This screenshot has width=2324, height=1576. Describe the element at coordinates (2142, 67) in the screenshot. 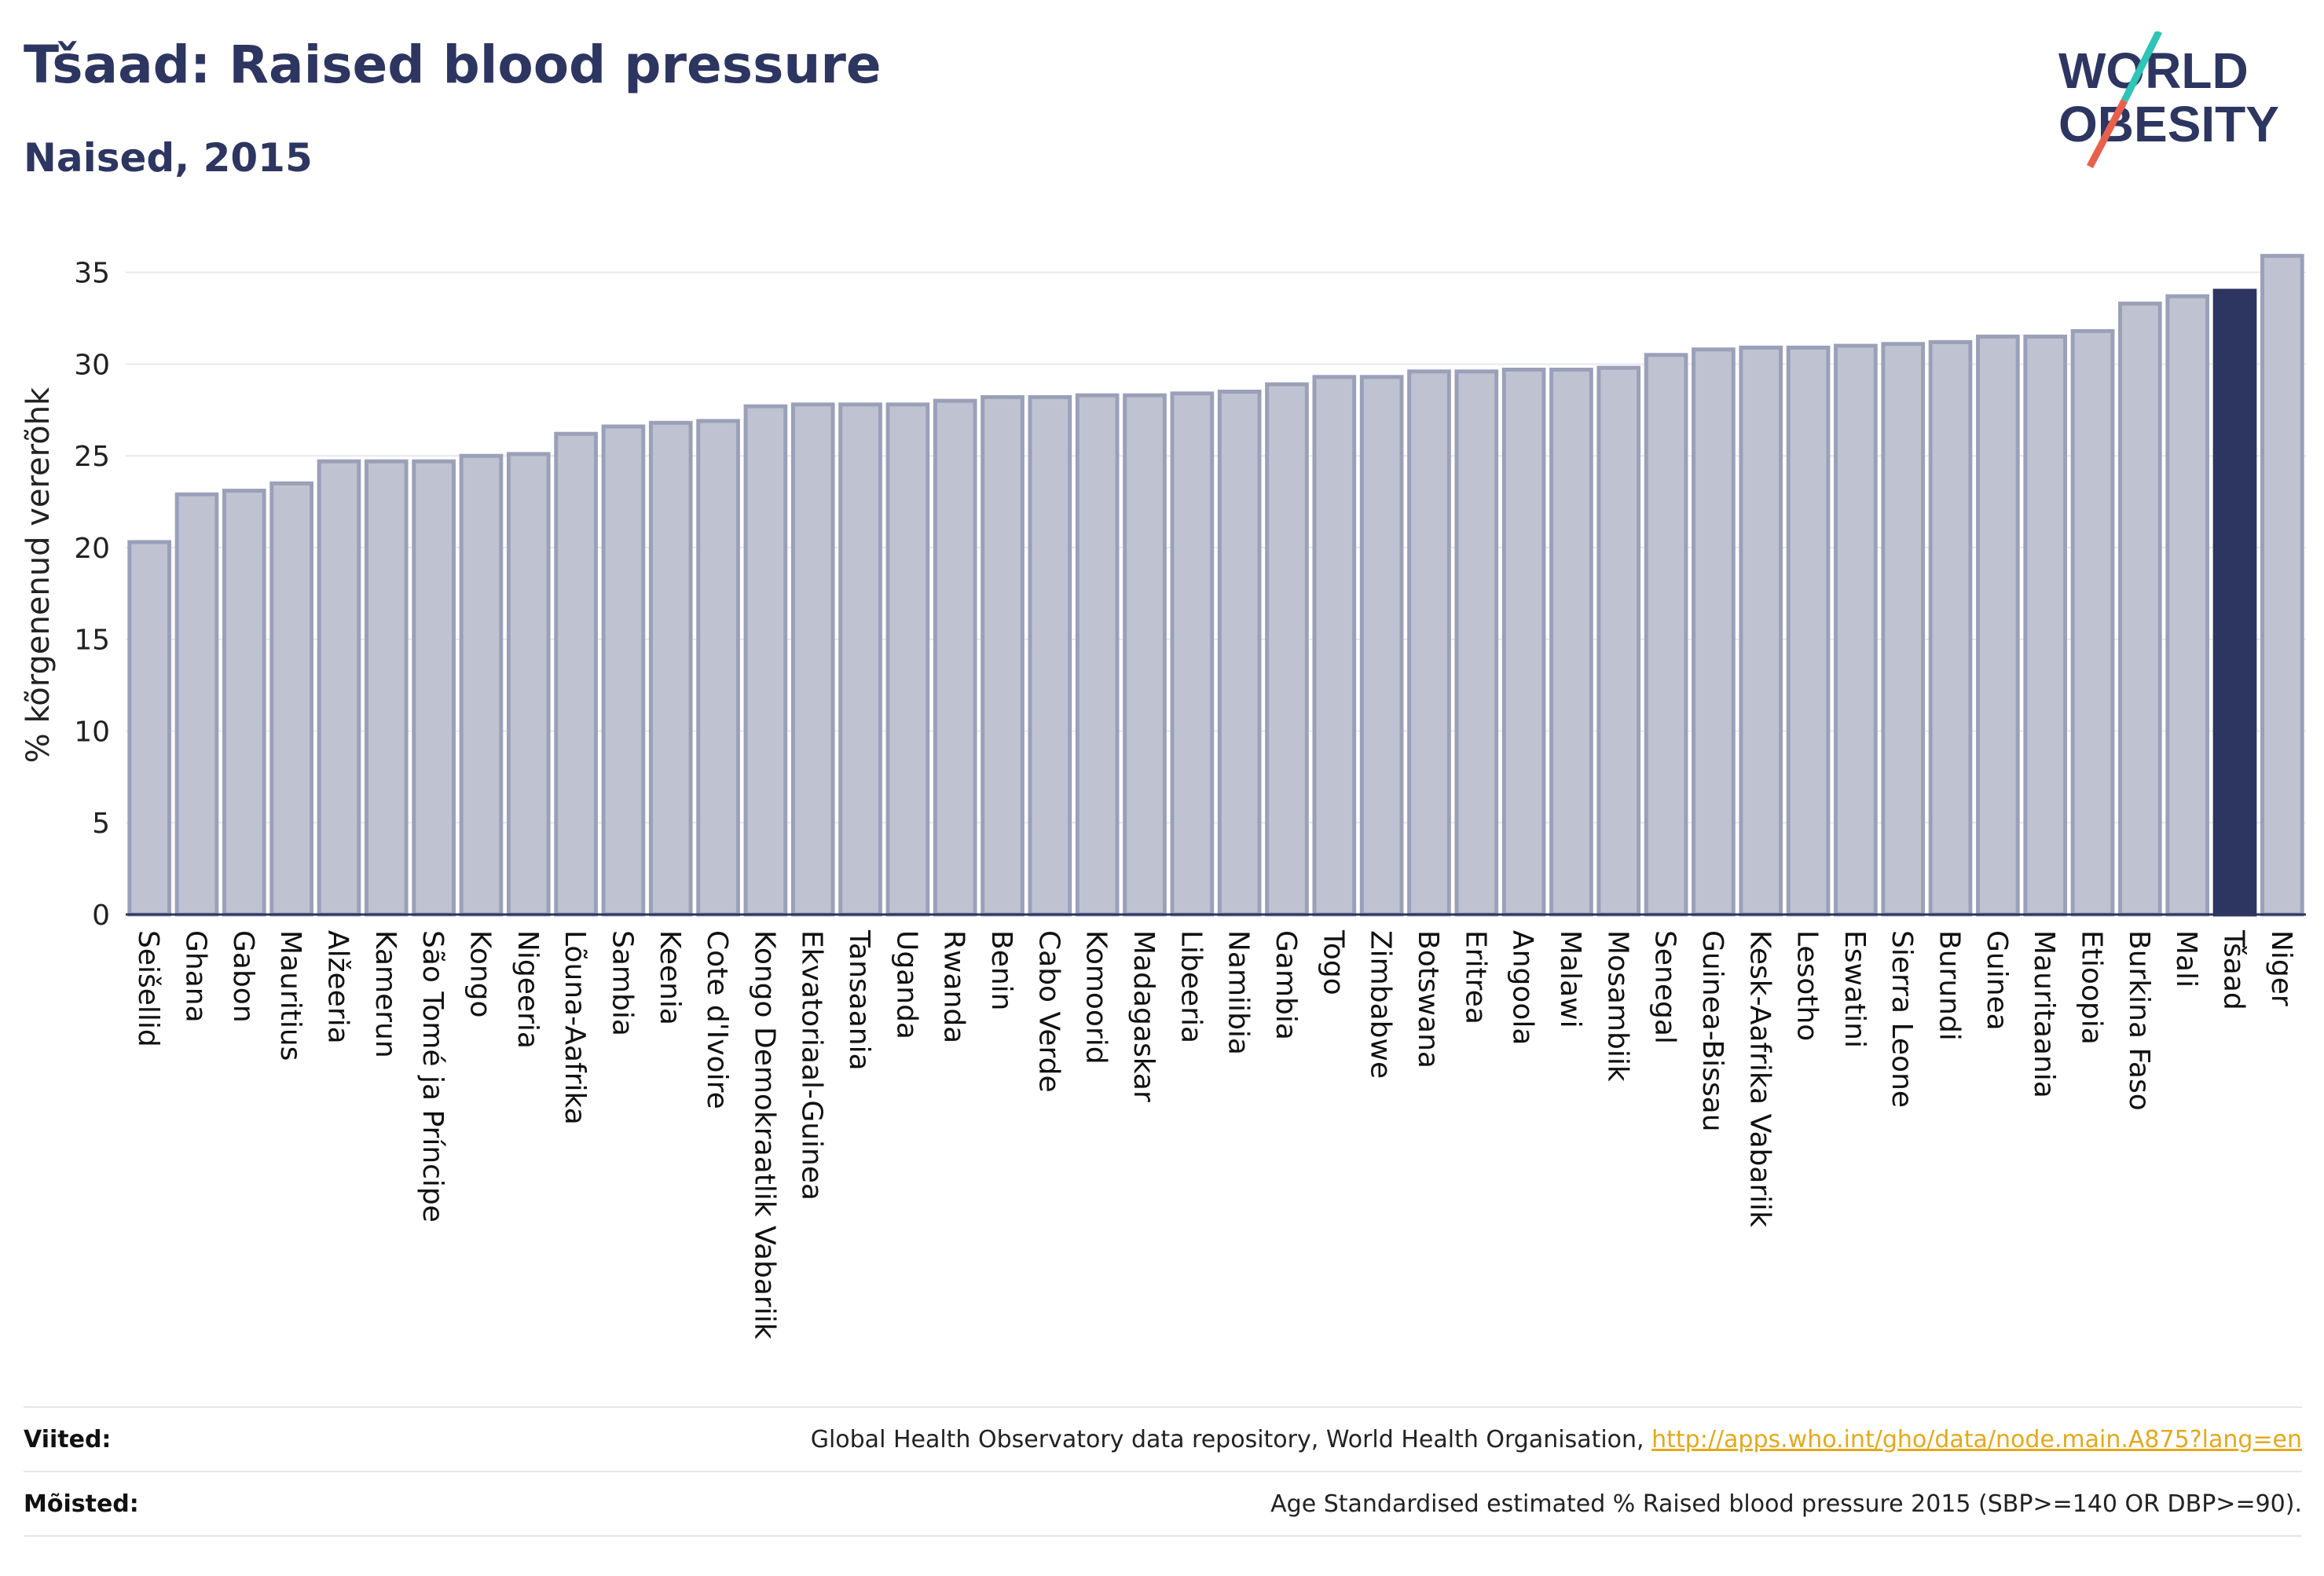

I see `logo-slash-teal` at that location.